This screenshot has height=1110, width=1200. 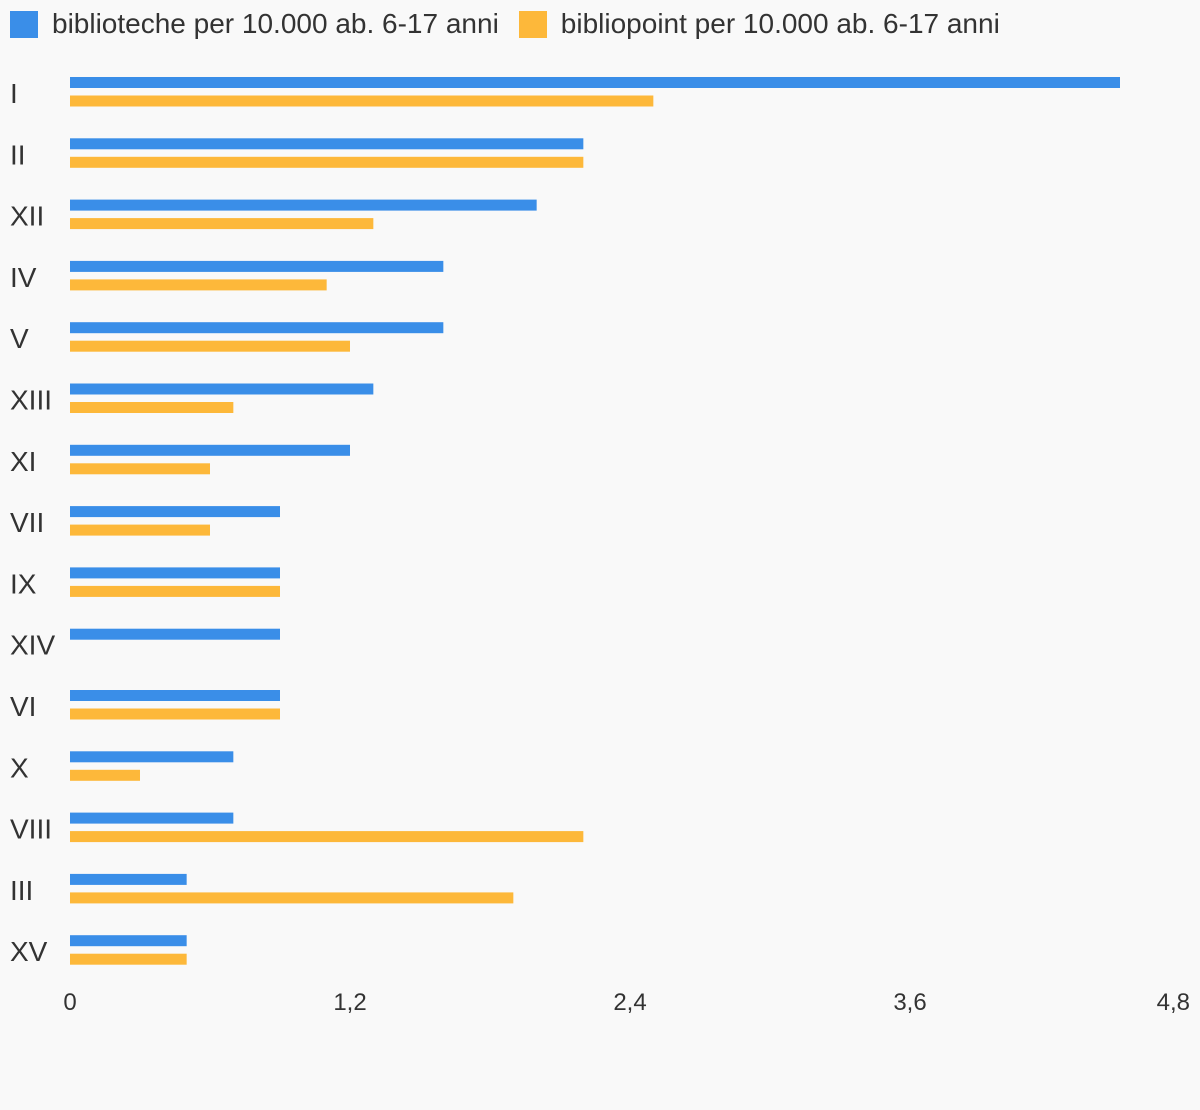 I want to click on category-label: XV, so click(x=29, y=951).